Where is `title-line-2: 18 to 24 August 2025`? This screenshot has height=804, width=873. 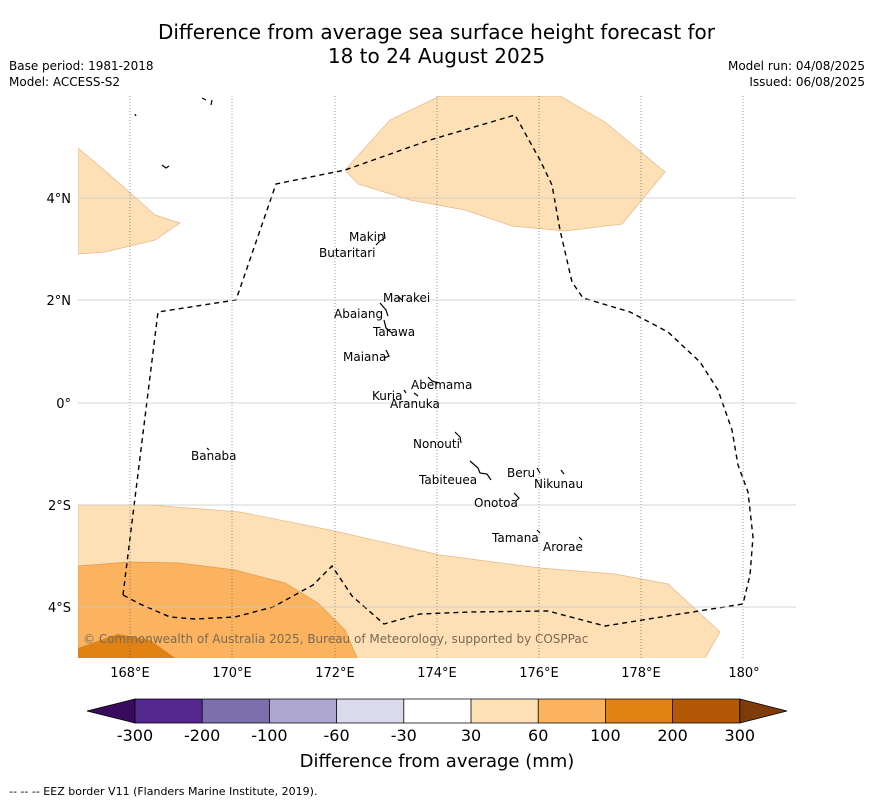 title-line-2: 18 to 24 August 2025 is located at coordinates (436, 56).